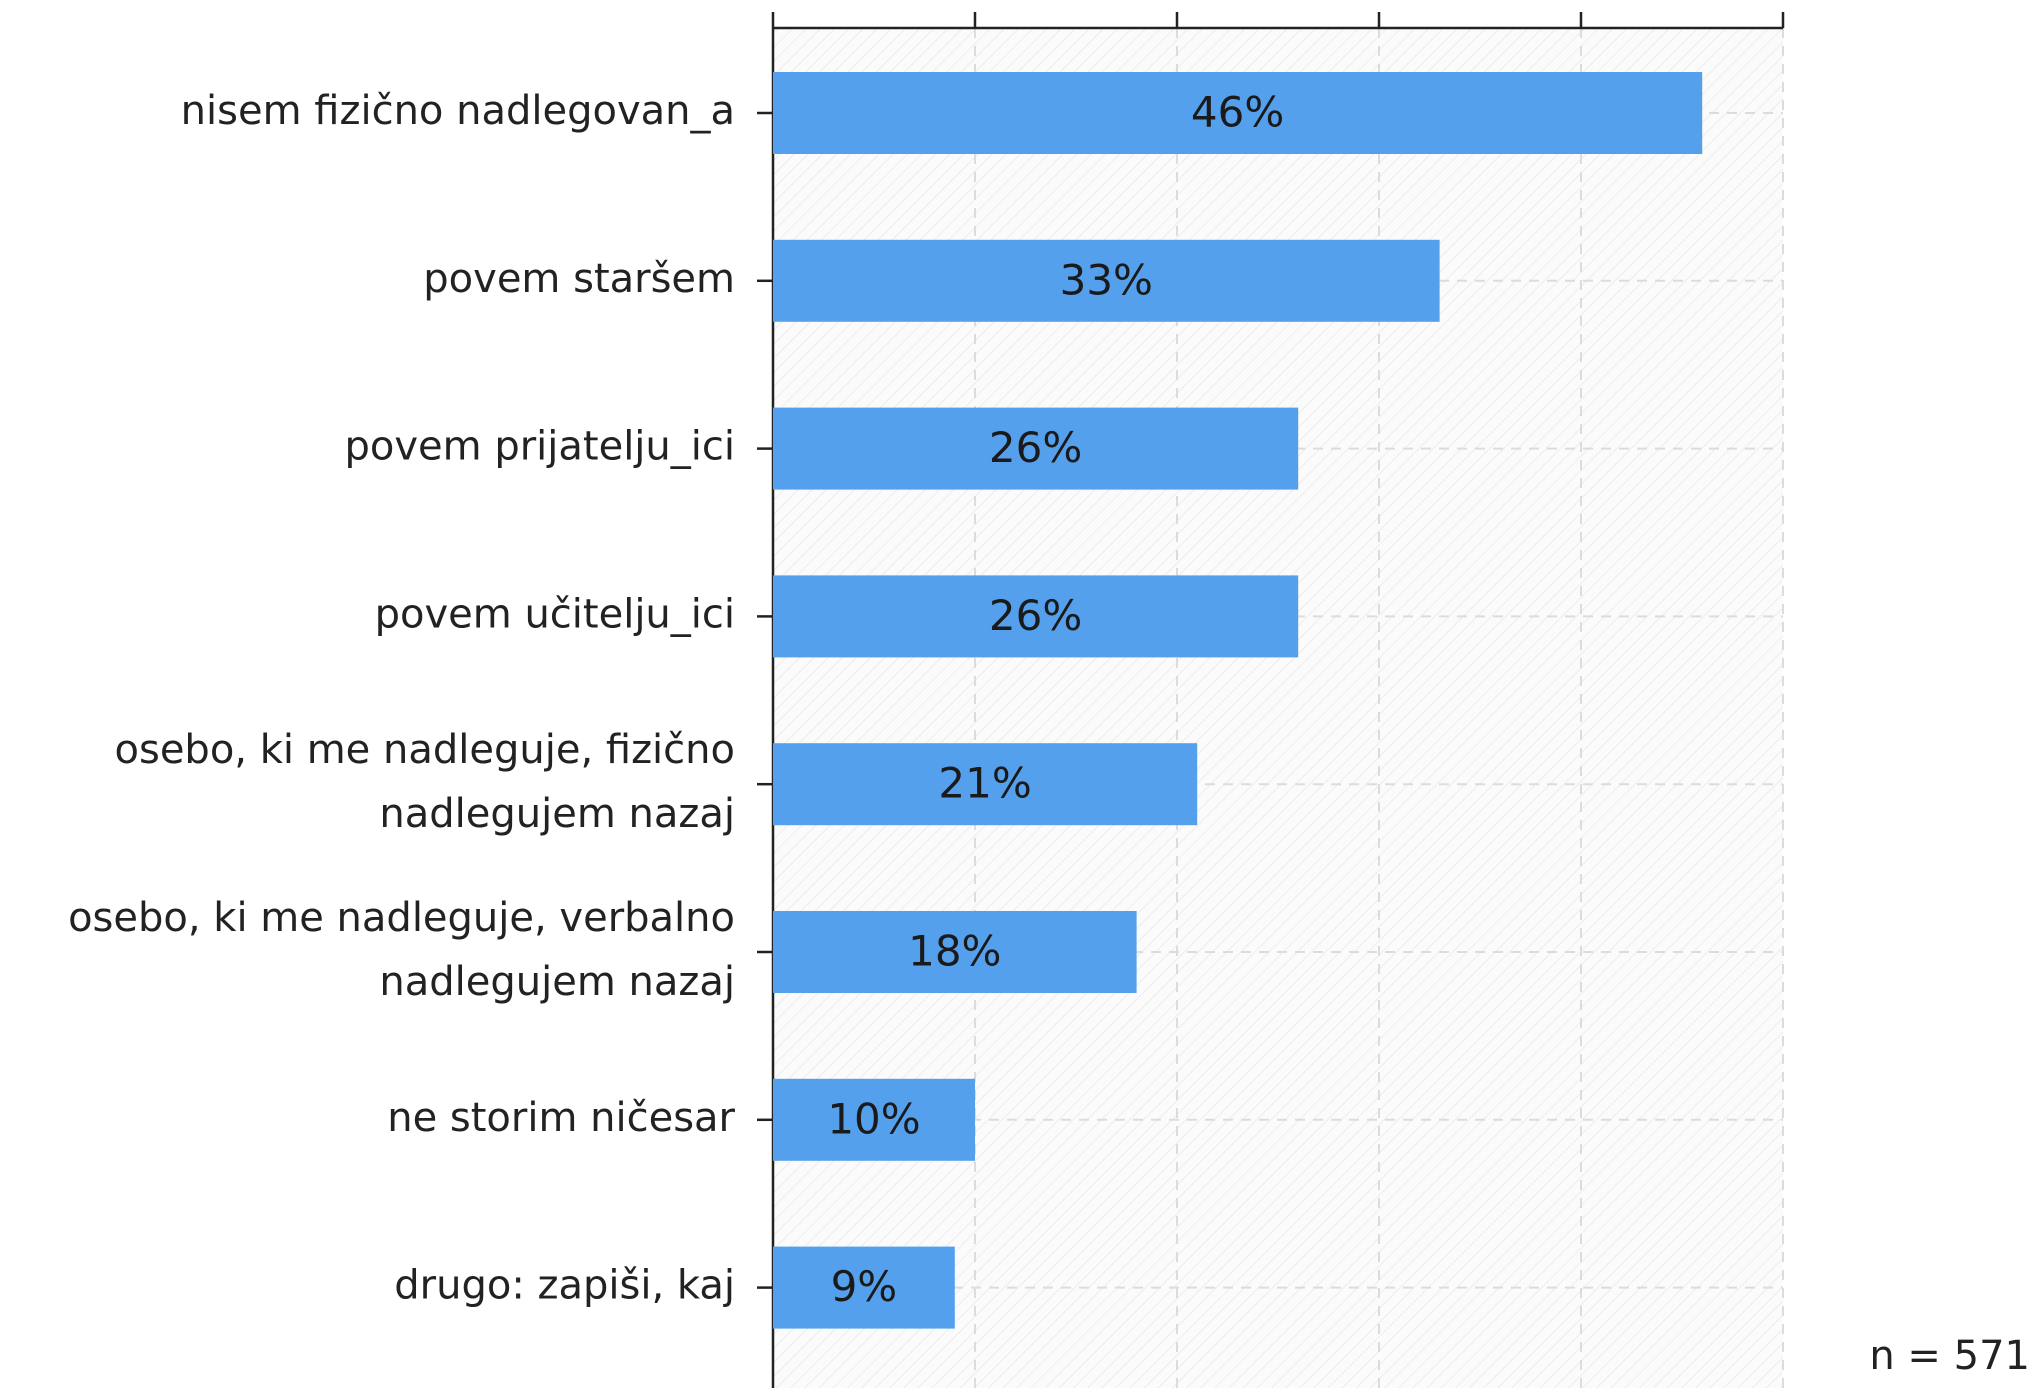 The height and width of the screenshot is (1391, 2040). Describe the element at coordinates (540, 447) in the screenshot. I see `y-tick-label: povem prijatelju_ici` at that location.